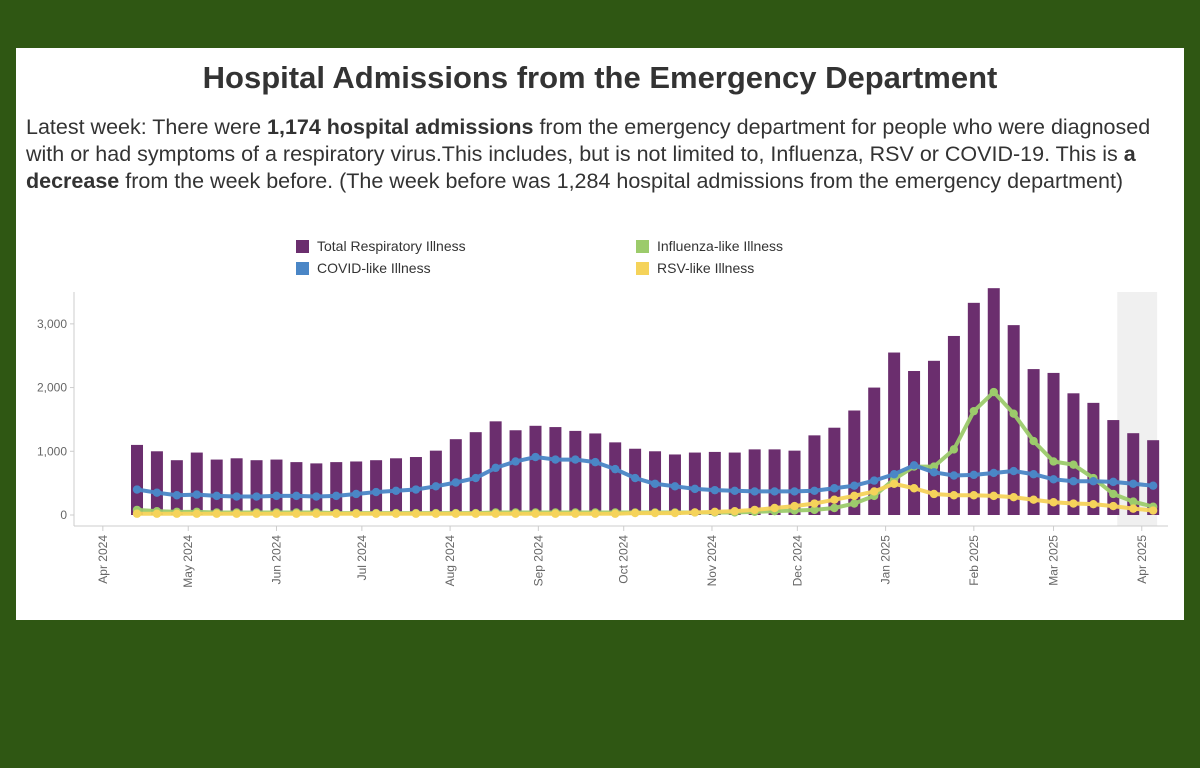 This screenshot has height=768, width=1200. I want to click on legend-item-covid: COVID-like Illness, so click(363, 268).